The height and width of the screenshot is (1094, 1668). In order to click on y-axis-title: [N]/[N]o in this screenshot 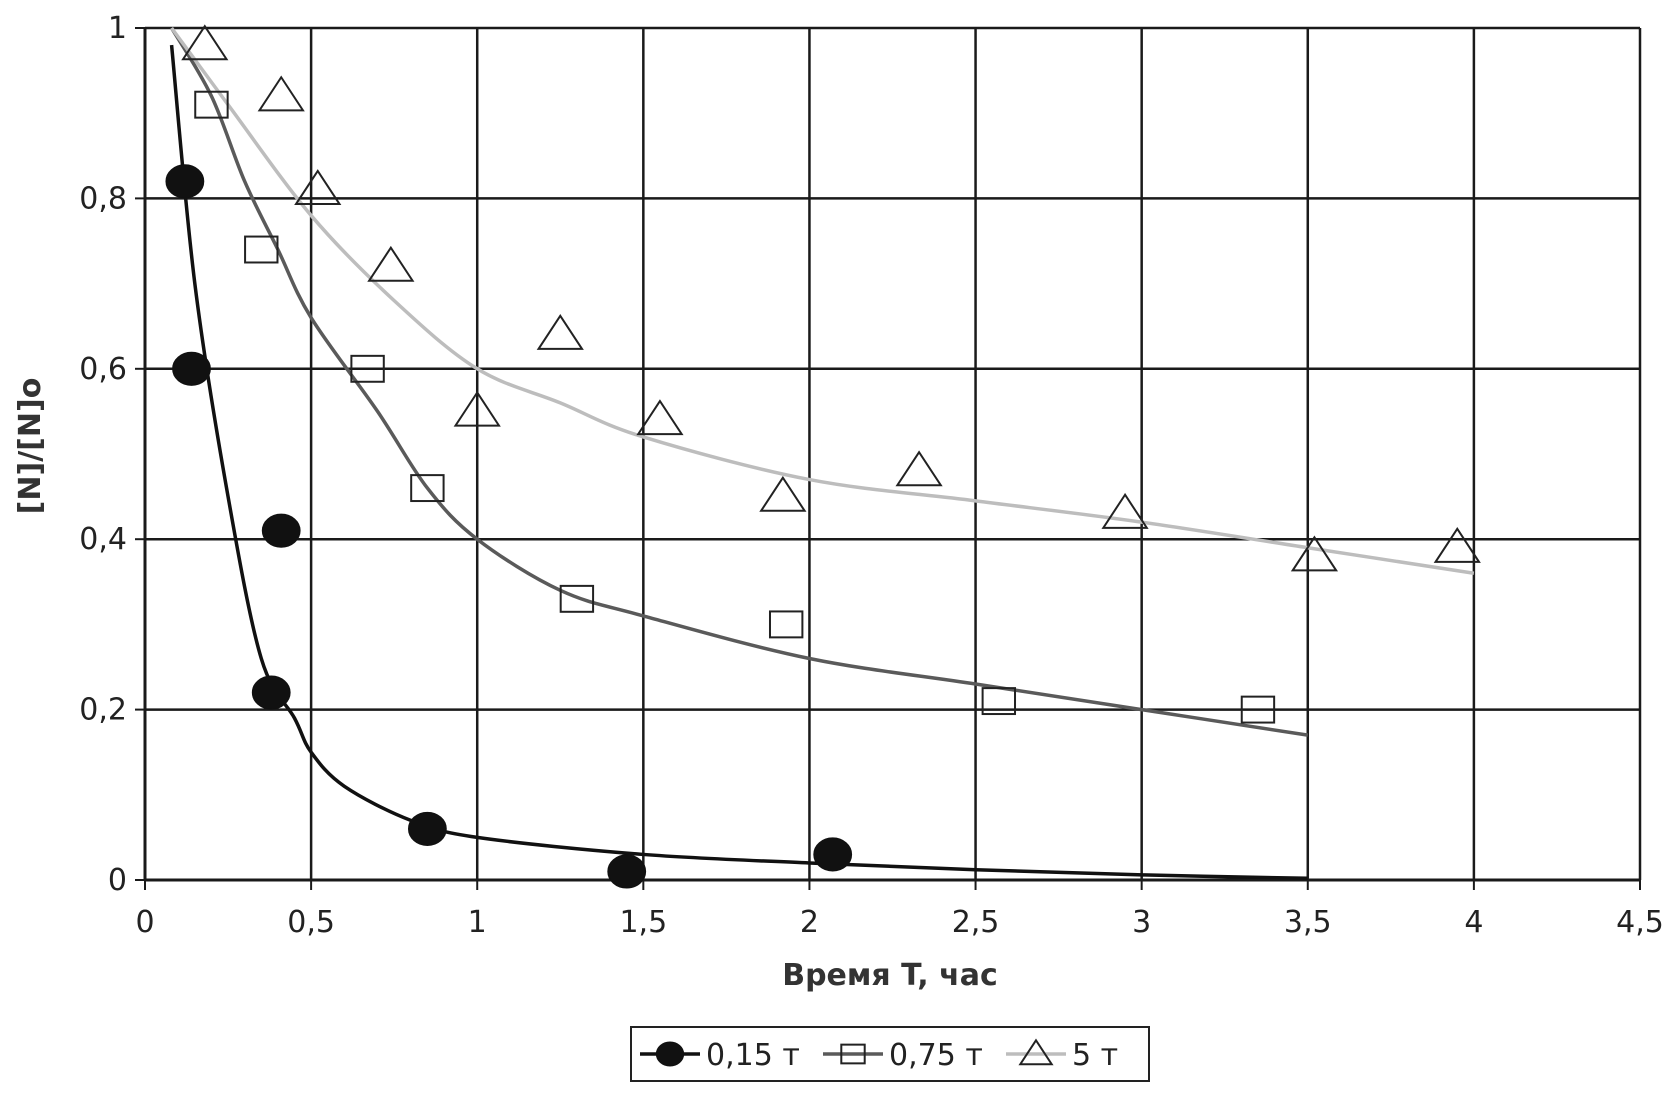, I will do `click(30, 446)`.